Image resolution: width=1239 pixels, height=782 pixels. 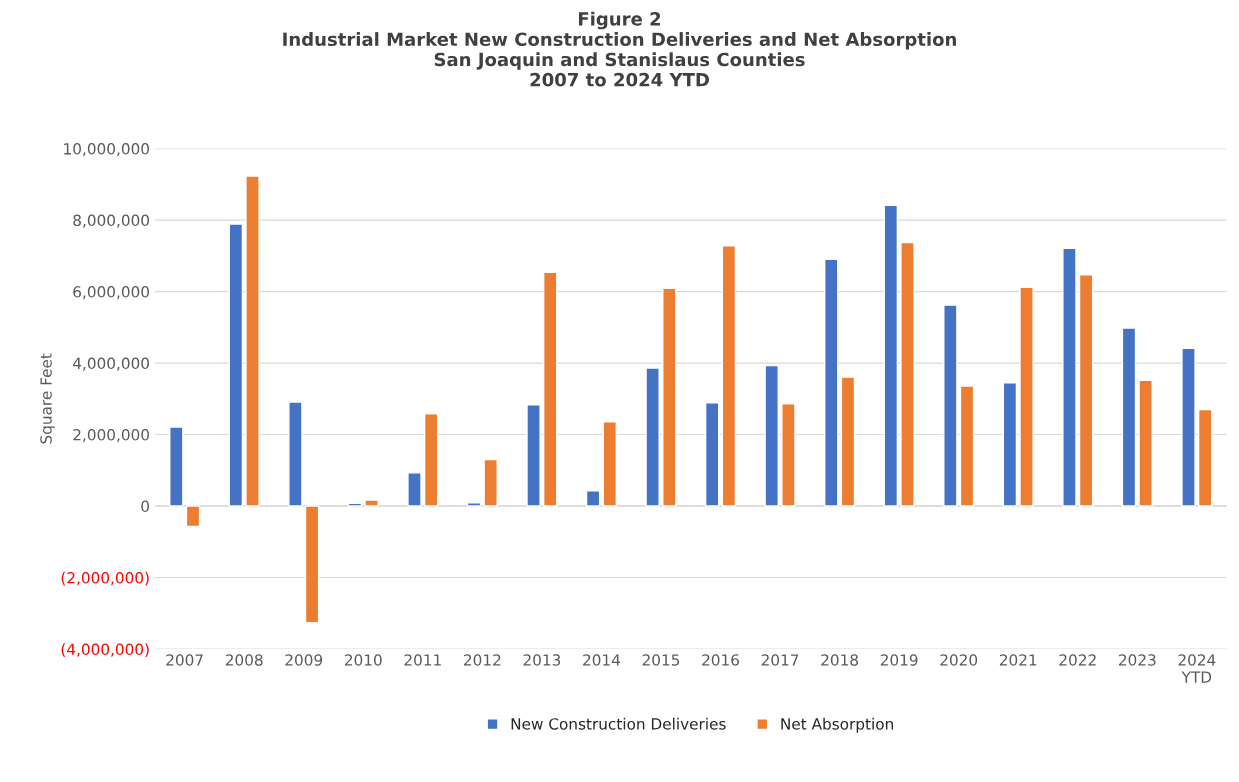 What do you see at coordinates (363, 660) in the screenshot?
I see `x-tick-label: 2010` at bounding box center [363, 660].